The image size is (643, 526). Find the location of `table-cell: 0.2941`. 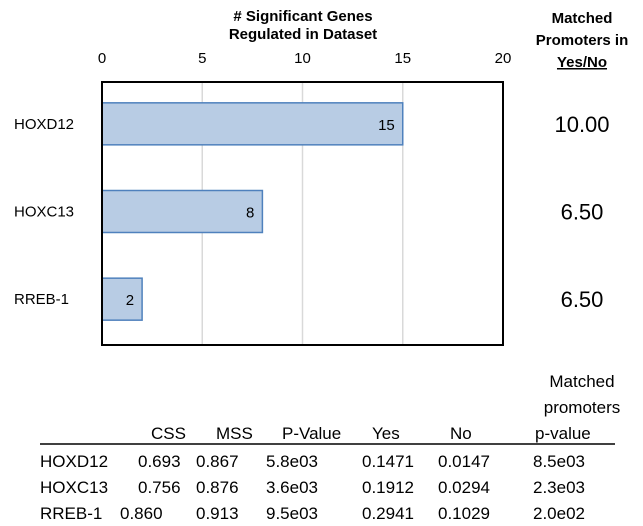

table-cell: 0.2941 is located at coordinates (388, 513).